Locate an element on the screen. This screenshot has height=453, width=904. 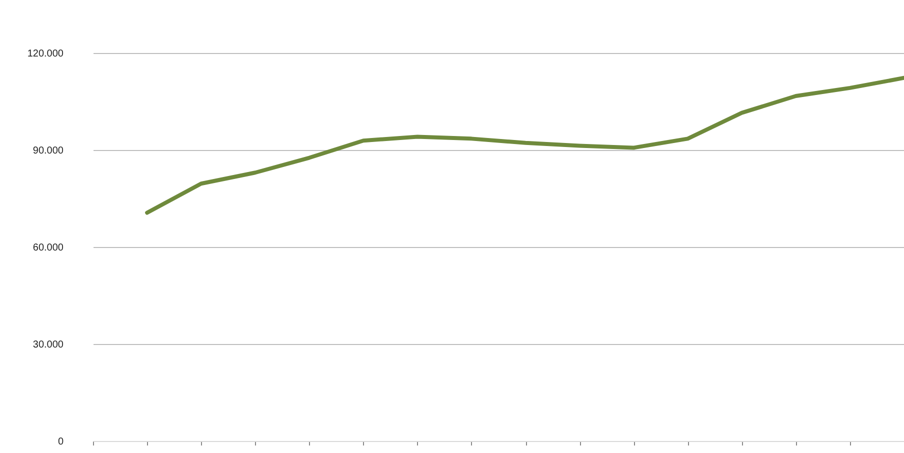
y-tick-label: 60.000 is located at coordinates (48, 248).